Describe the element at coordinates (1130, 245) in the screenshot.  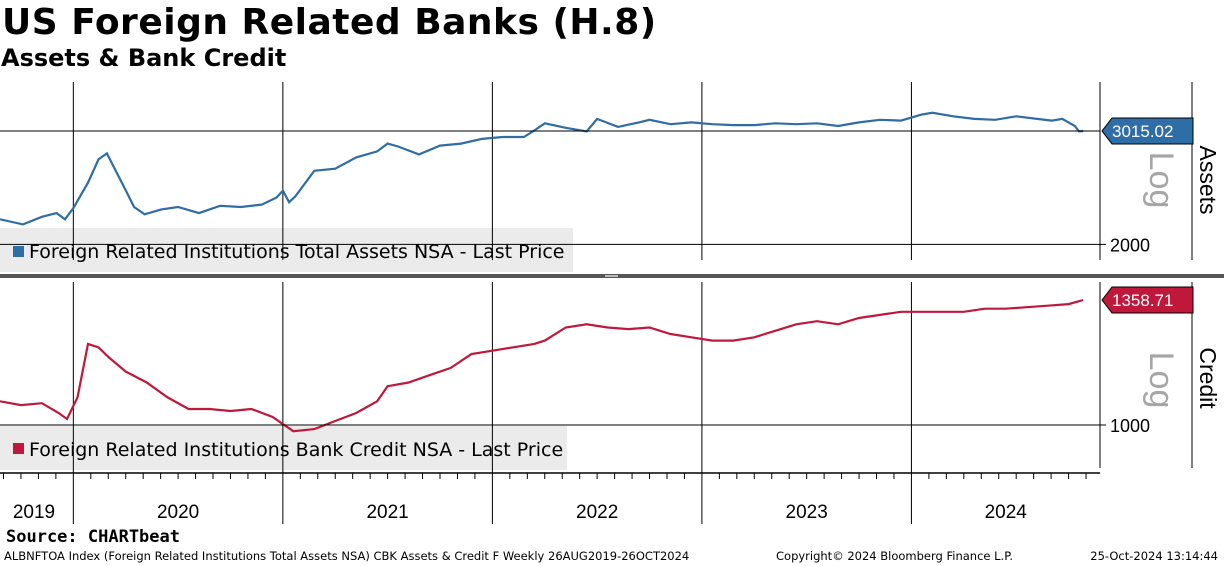
I see `assets-y-tick-label: 2000` at that location.